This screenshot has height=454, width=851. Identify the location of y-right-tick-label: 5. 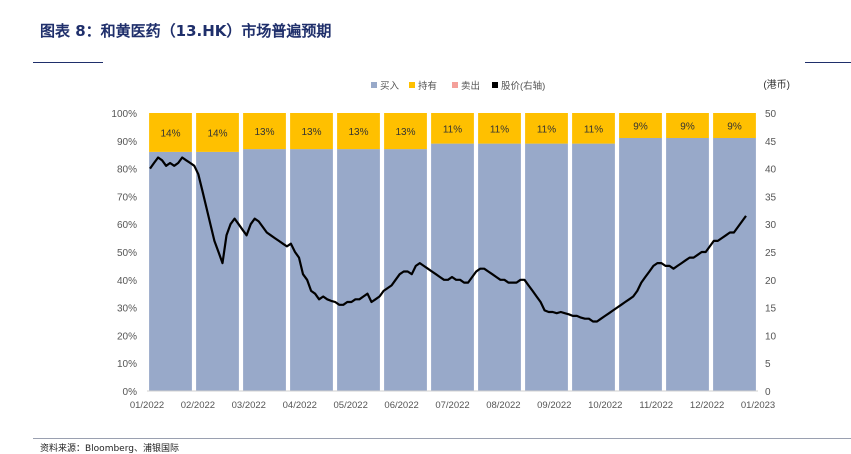
(768, 364).